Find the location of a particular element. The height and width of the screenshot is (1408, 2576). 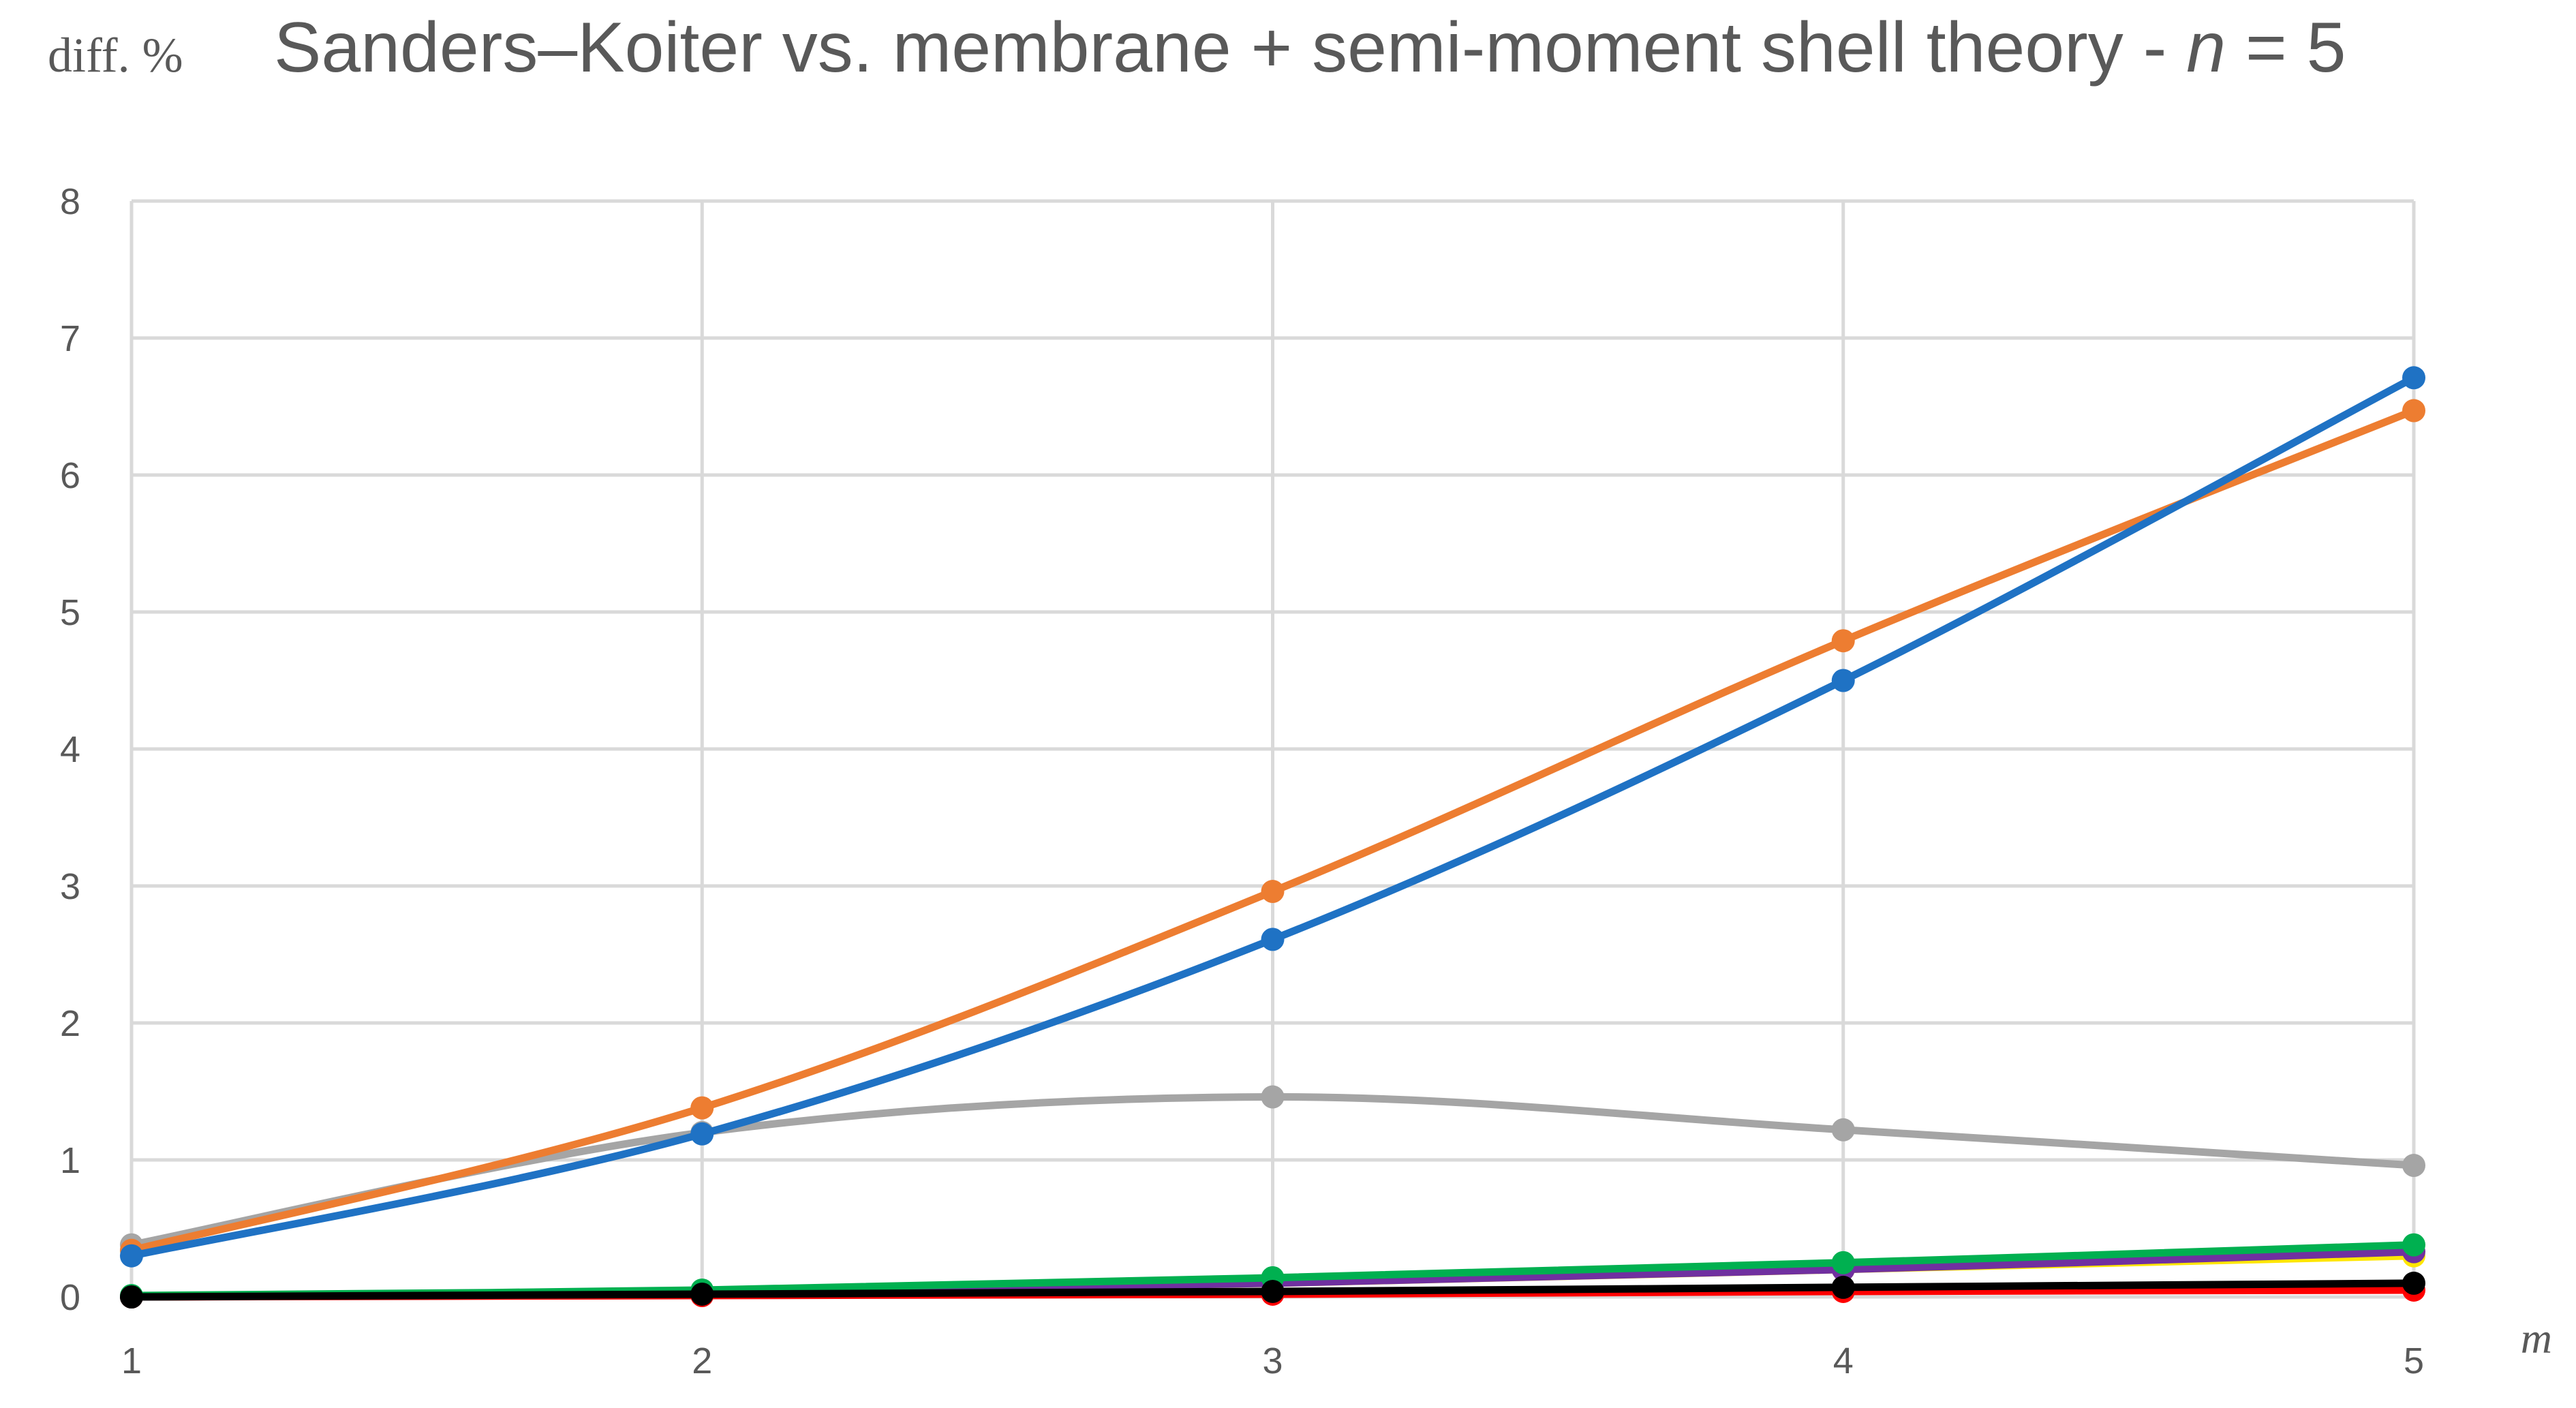

x-axis-label: m is located at coordinates (2536, 1338).